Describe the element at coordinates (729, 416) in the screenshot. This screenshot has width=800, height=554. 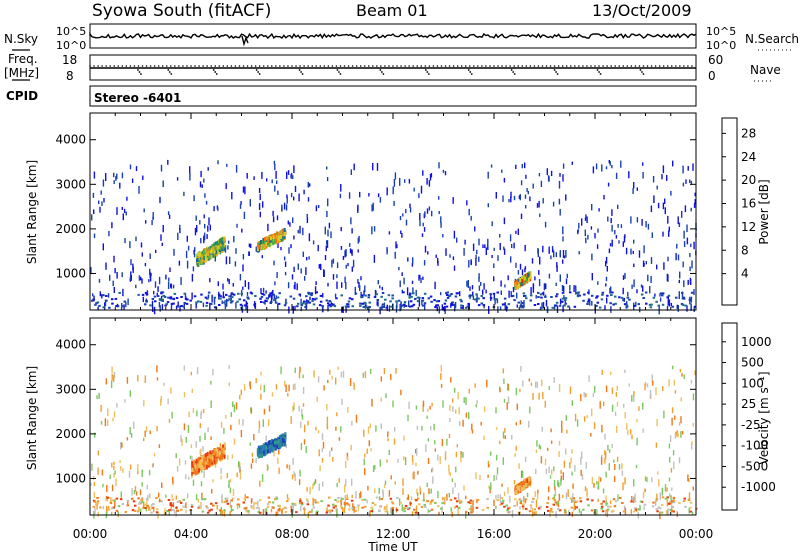
I see `colorbar-frame` at that location.